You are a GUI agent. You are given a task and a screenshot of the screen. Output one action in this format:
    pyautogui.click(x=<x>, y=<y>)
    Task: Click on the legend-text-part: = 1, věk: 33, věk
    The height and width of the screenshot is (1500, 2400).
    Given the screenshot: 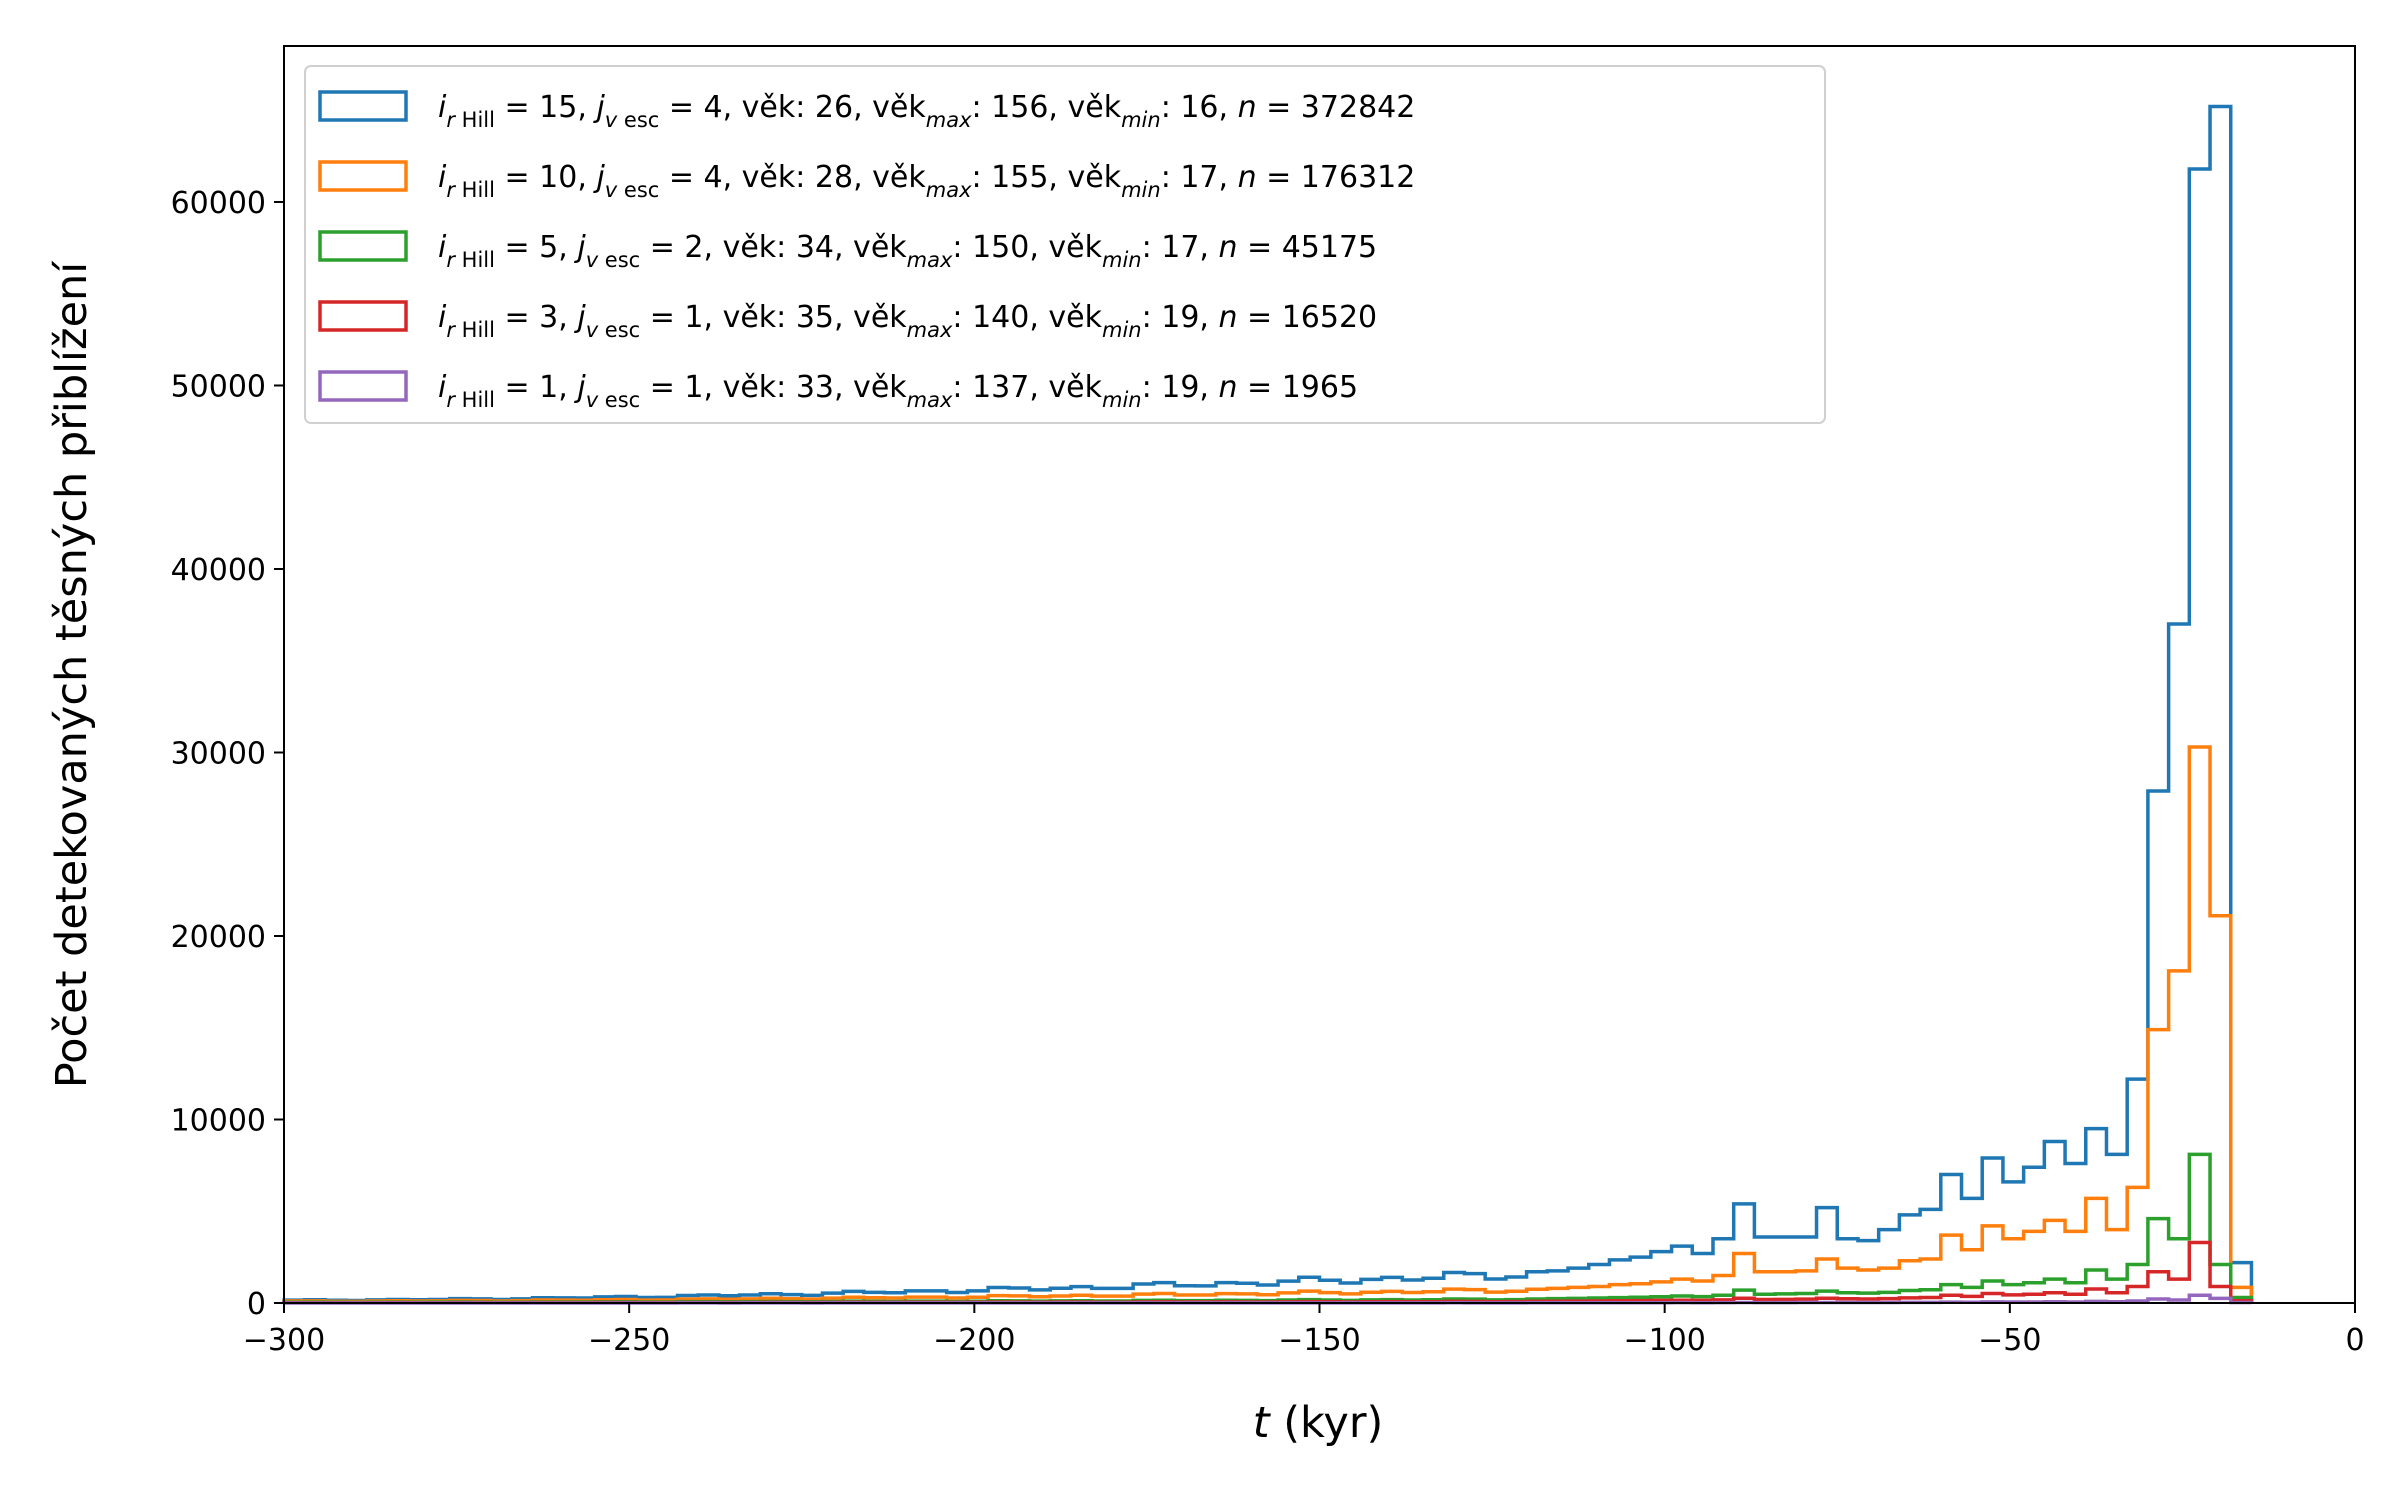 What is the action you would take?
    pyautogui.click(x=773, y=387)
    